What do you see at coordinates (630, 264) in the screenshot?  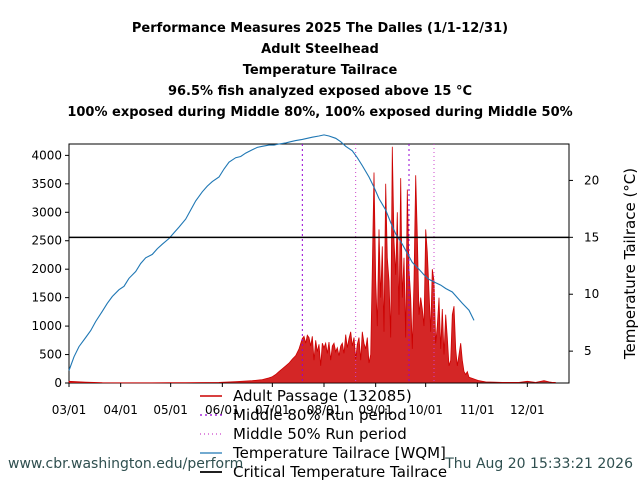 I see `y-right-axis-label: Temperature Tailrace (°C)` at bounding box center [630, 264].